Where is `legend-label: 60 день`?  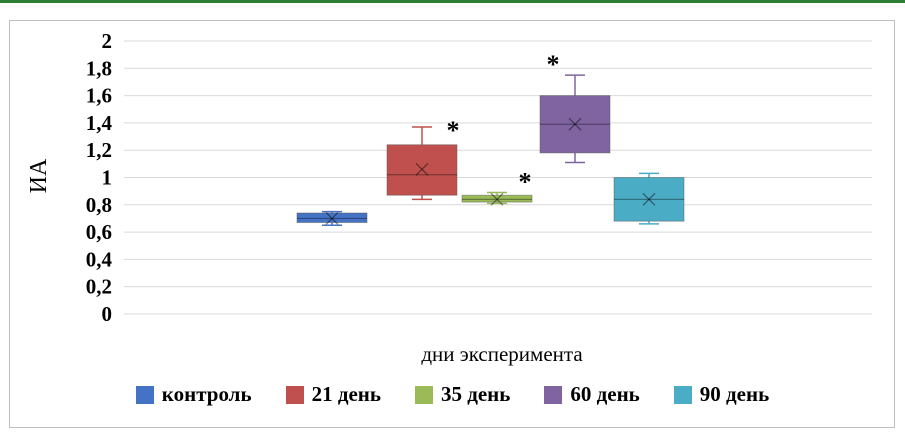
legend-label: 60 день is located at coordinates (605, 394).